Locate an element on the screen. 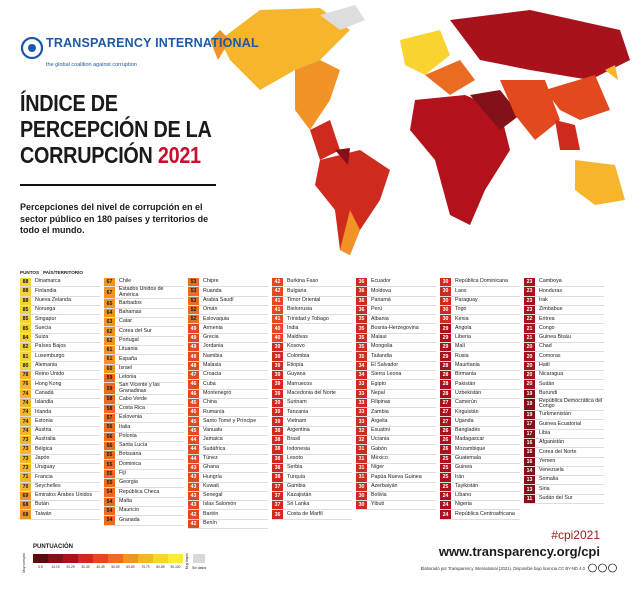 This screenshot has height=592, width=635. table-row: 23 Camboya is located at coordinates (564, 283).